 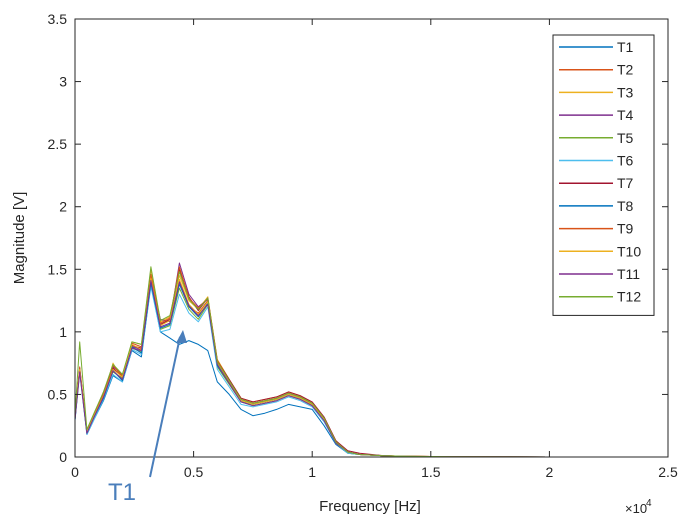 I want to click on y-tick-label: 0, so click(x=63, y=457).